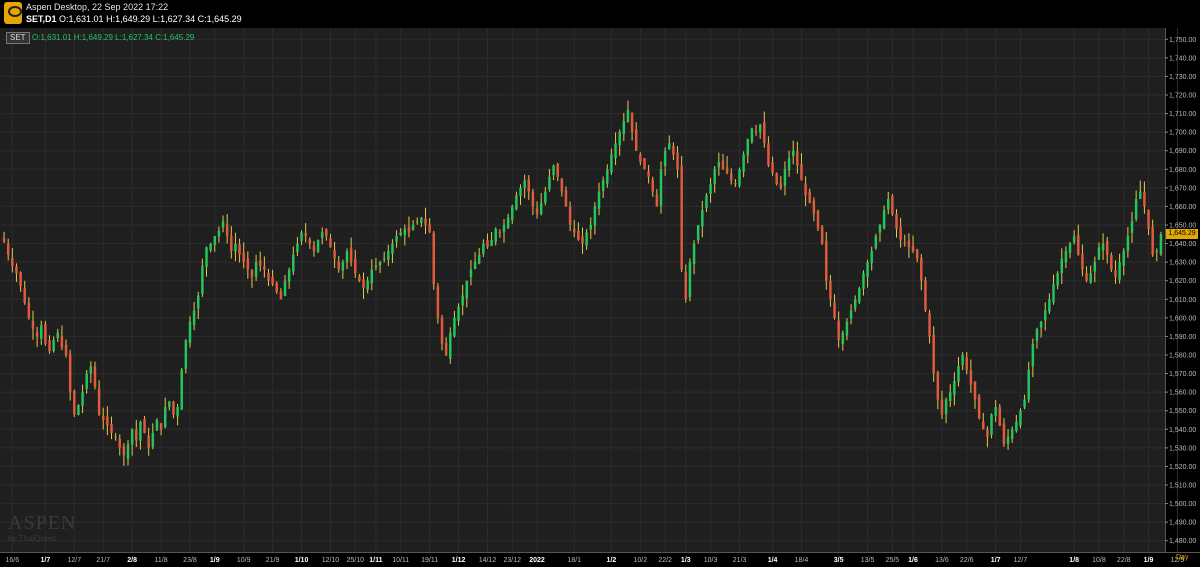 Image resolution: width=1200 pixels, height=567 pixels. What do you see at coordinates (1182, 114) in the screenshot?
I see `y-tick-label: 1,710.00` at bounding box center [1182, 114].